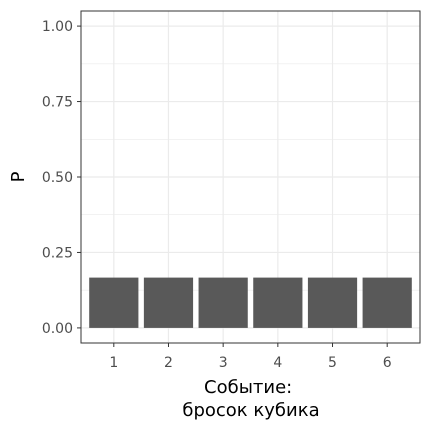 This screenshot has width=432, height=432. I want to click on x-axis-ticks: 1 2 3 4 5 6, so click(250, 357).